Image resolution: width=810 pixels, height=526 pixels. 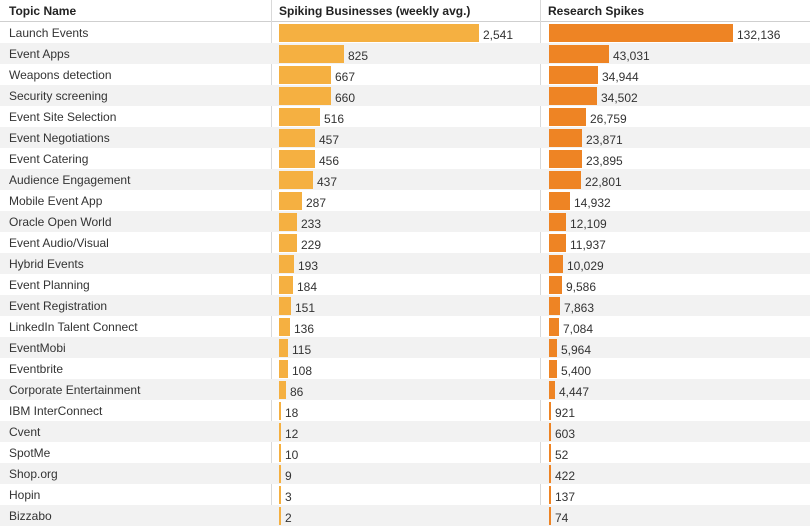 I want to click on spiking-businesses-value: 151, so click(x=305, y=308).